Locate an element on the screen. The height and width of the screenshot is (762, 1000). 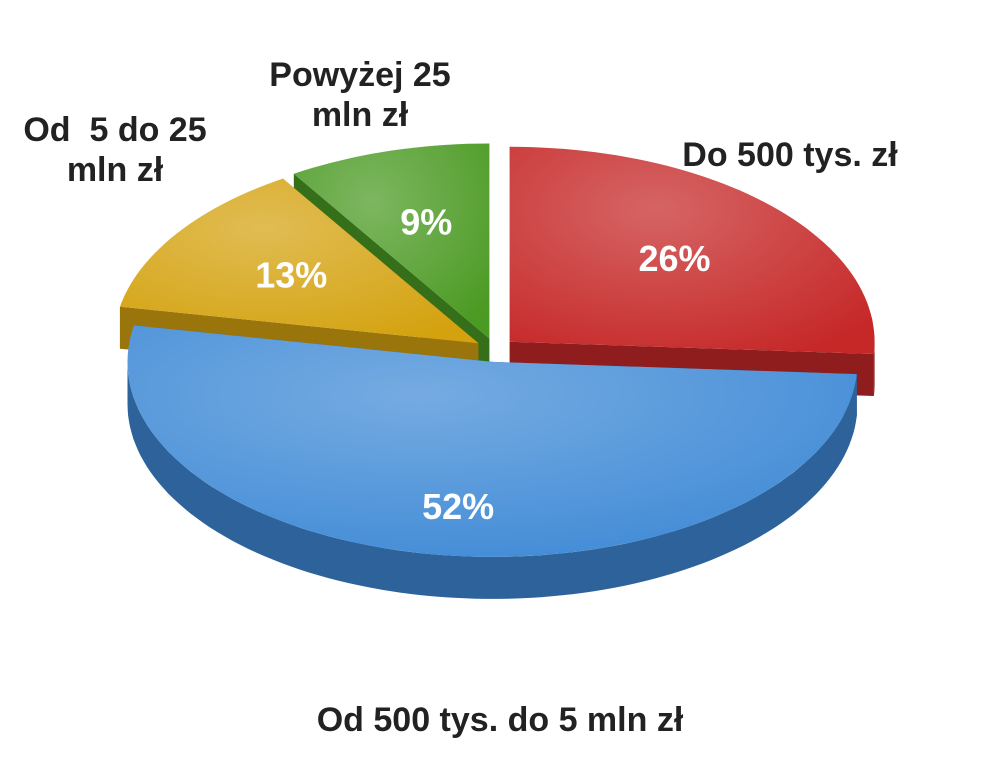
value-label: 26% is located at coordinates (675, 258).